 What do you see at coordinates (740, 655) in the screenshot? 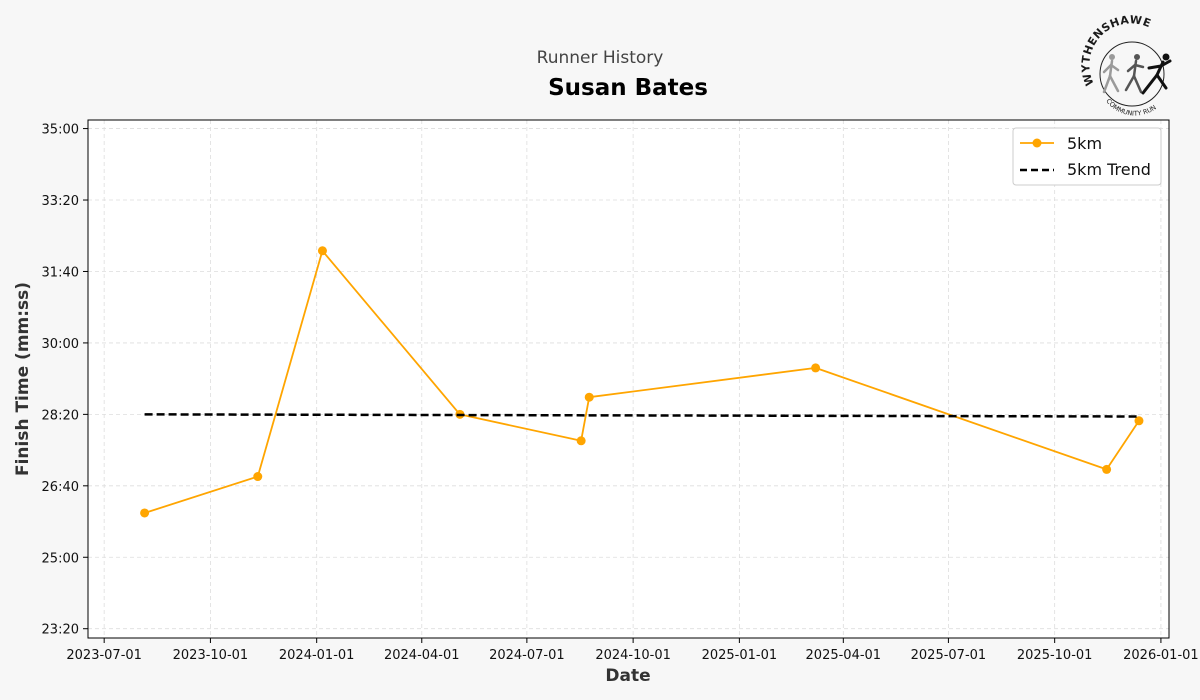
I see `x-tick-label: 2025-01-01` at bounding box center [740, 655].